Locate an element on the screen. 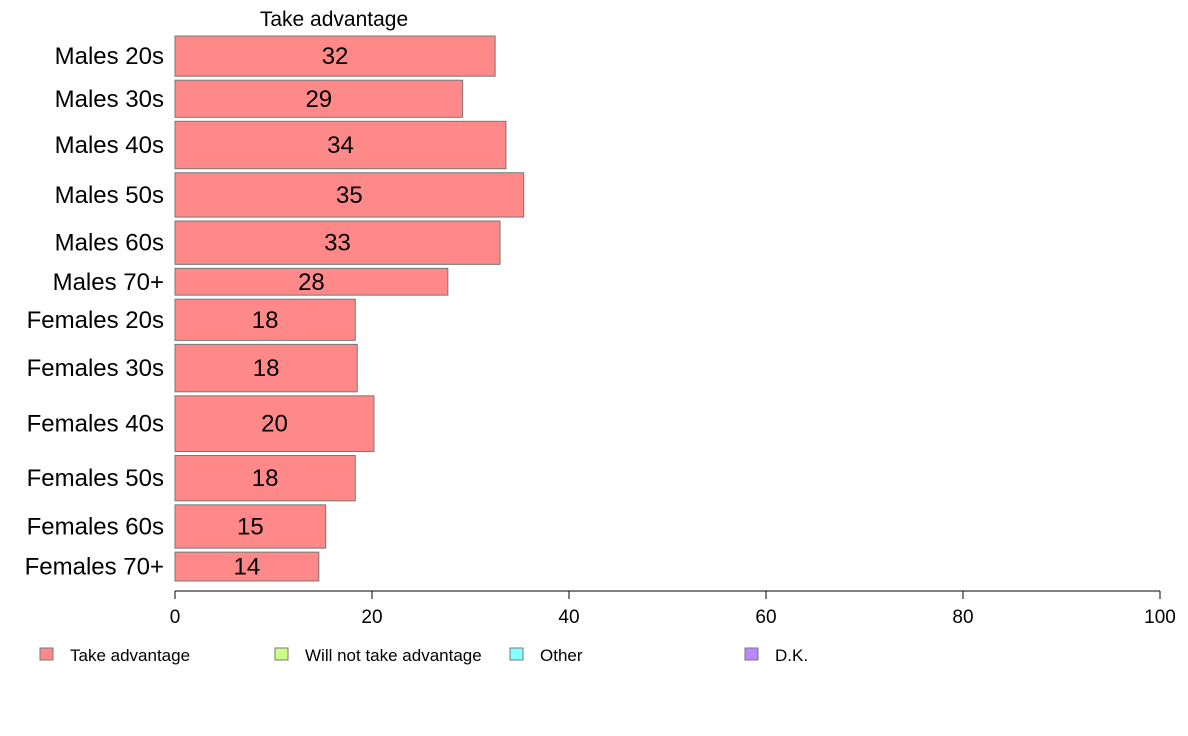  bar-value-label: 15 is located at coordinates (250, 526).